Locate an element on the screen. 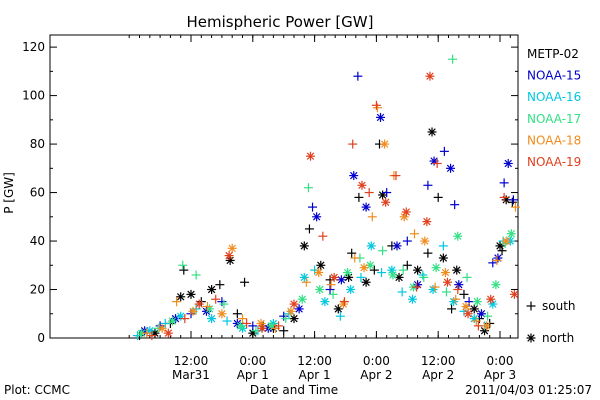 This screenshot has width=600, height=400. legend-series-label: NOAA-18 is located at coordinates (554, 140).